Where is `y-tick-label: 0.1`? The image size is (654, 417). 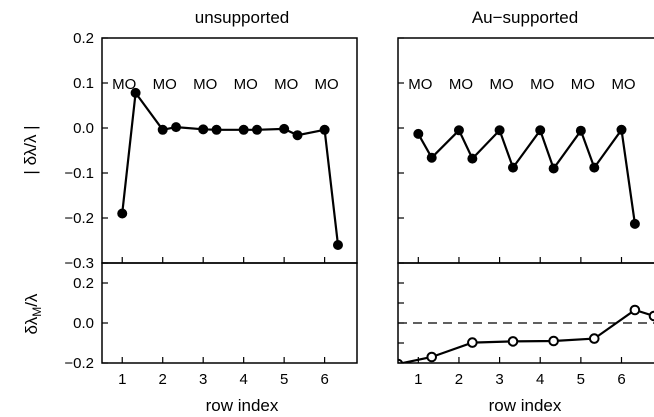
y-tick-label: 0.1 is located at coordinates (83, 83).